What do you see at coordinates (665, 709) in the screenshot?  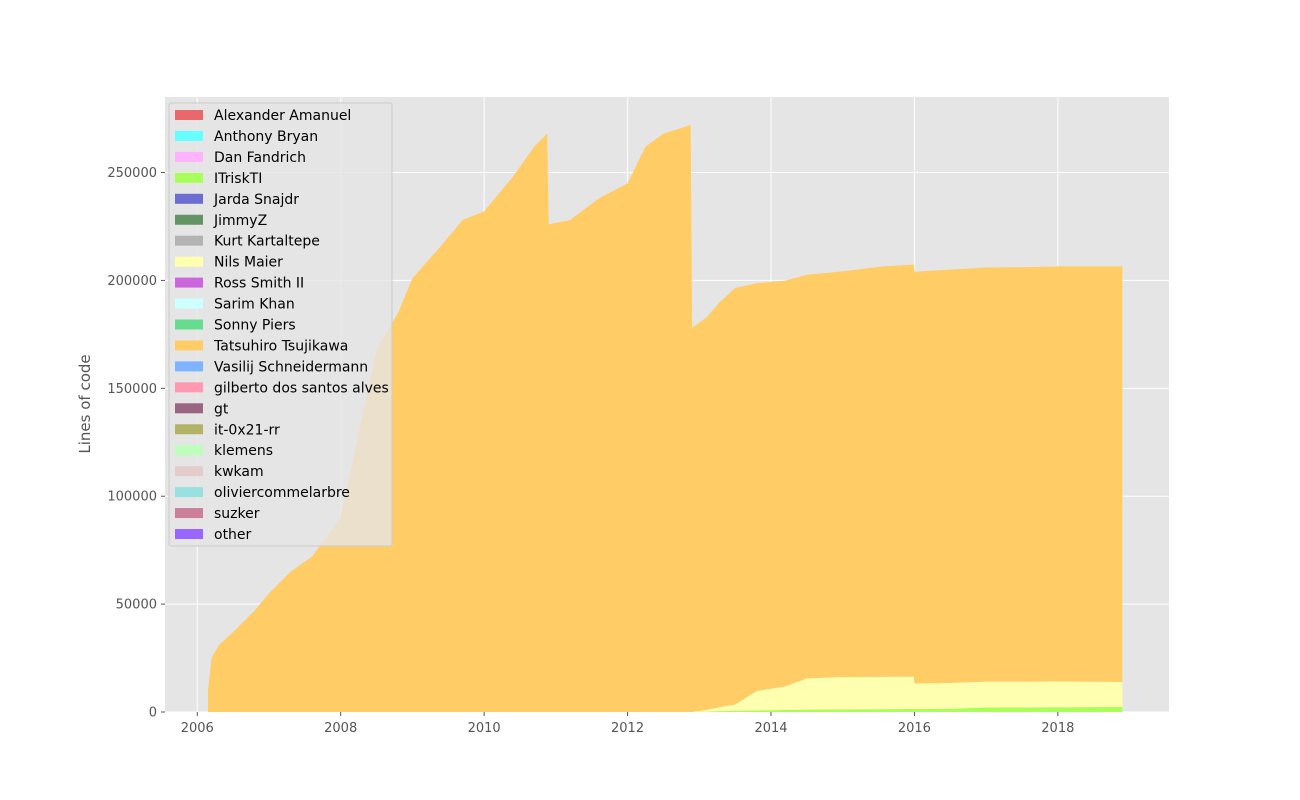 I see `area-series-itriskti` at bounding box center [665, 709].